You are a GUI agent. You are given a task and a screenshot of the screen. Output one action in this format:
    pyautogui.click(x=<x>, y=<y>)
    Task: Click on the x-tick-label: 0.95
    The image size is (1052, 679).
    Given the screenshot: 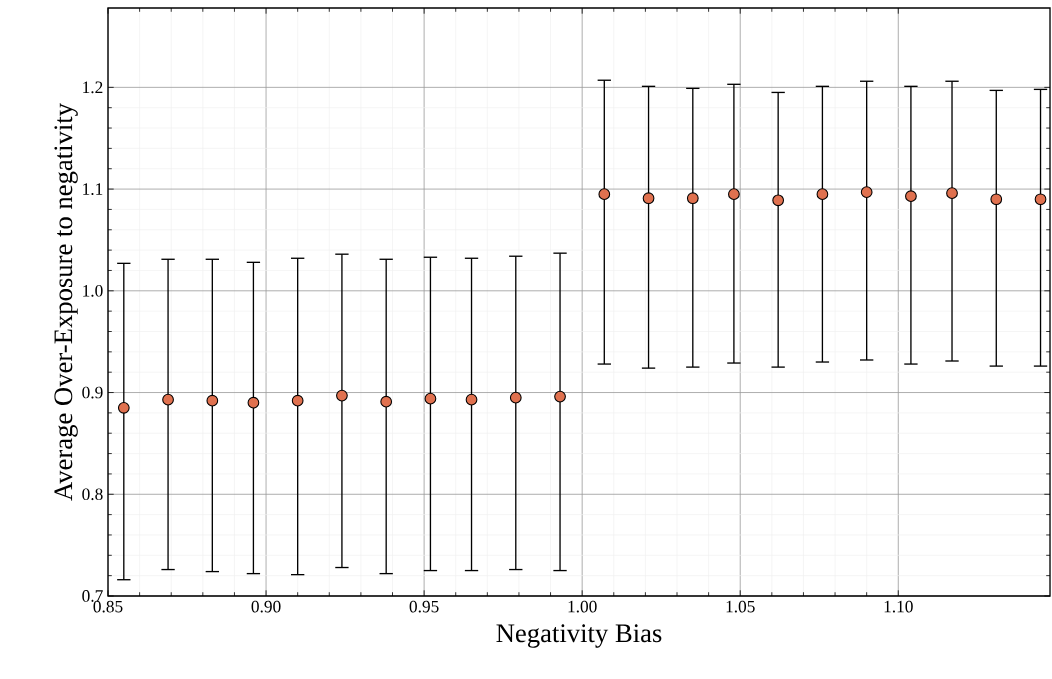 What is the action you would take?
    pyautogui.click(x=424, y=606)
    